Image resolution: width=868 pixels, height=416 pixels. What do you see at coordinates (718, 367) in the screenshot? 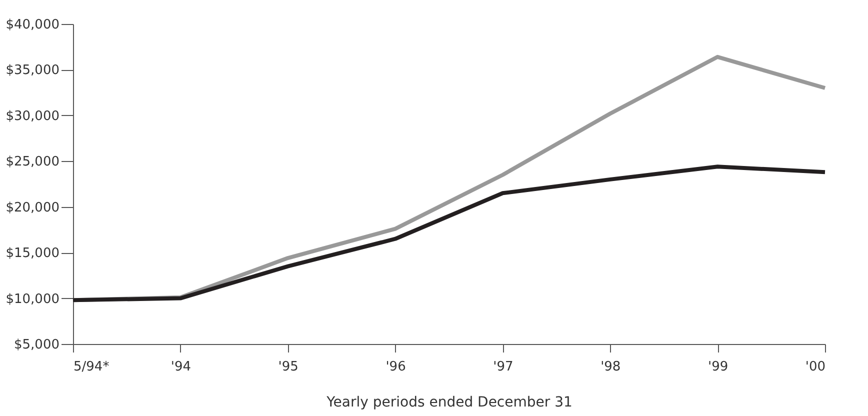
I see `x-tick-label: '99` at bounding box center [718, 367].